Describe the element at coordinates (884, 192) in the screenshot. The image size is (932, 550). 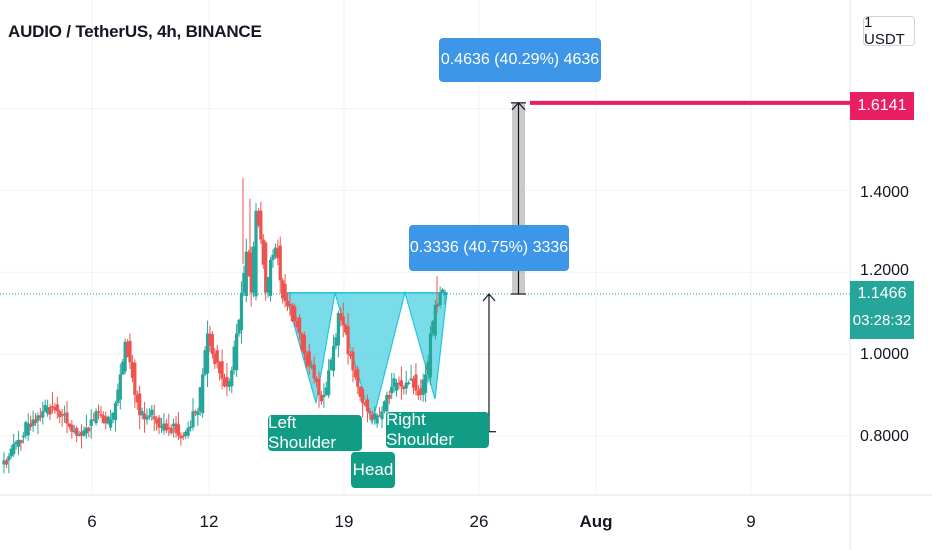
I see `price-tick-label: 1.4000` at that location.